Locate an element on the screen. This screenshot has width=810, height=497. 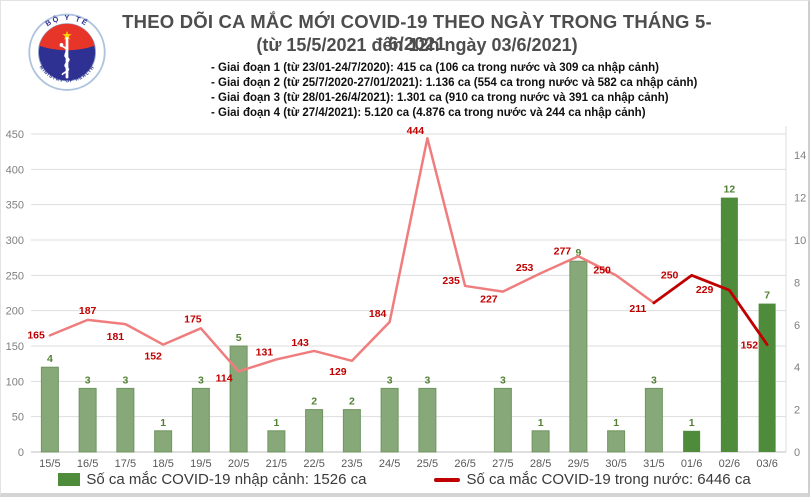
line-legend-swatch-icon is located at coordinates (447, 479).